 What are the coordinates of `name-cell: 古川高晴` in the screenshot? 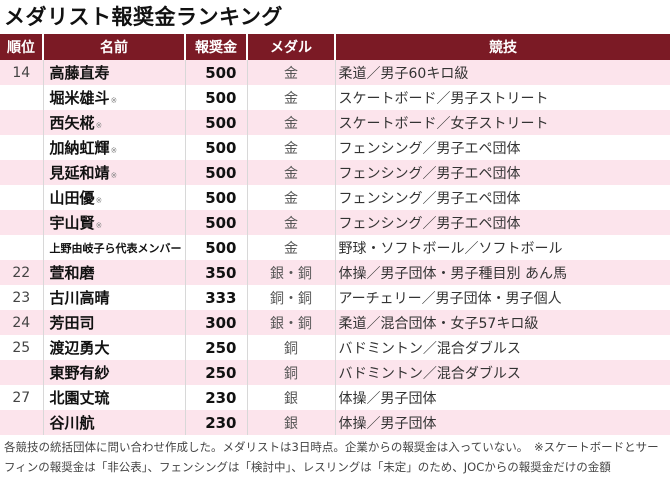 It's located at (114, 297).